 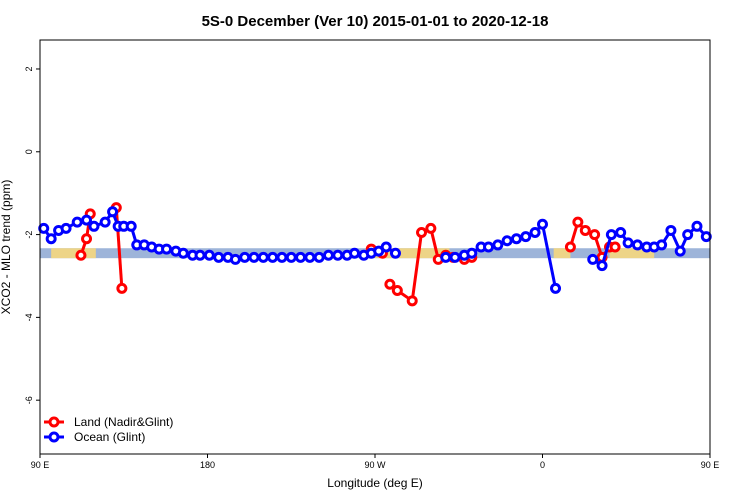 What do you see at coordinates (29, 235) in the screenshot?
I see `y-tick-label: -2` at bounding box center [29, 235].